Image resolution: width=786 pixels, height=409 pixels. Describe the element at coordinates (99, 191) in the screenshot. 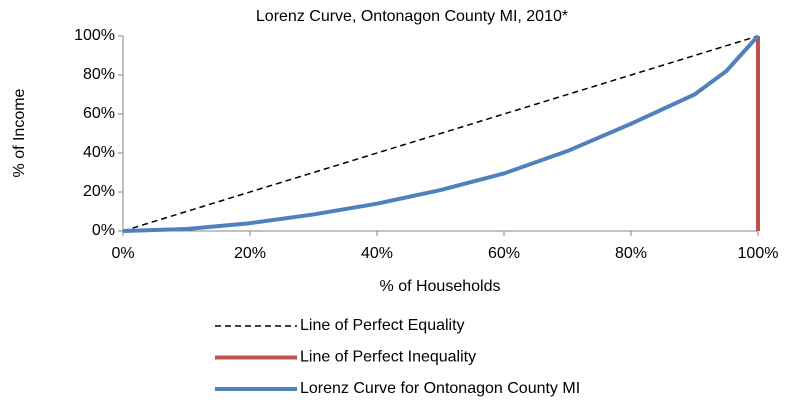

I see `y-tick-label: 20%` at that location.